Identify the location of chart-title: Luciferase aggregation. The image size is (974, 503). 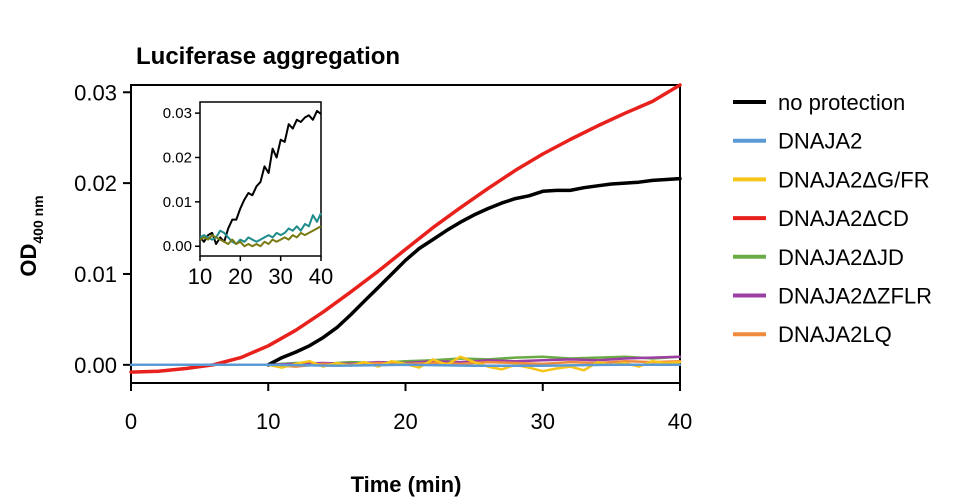
(268, 56).